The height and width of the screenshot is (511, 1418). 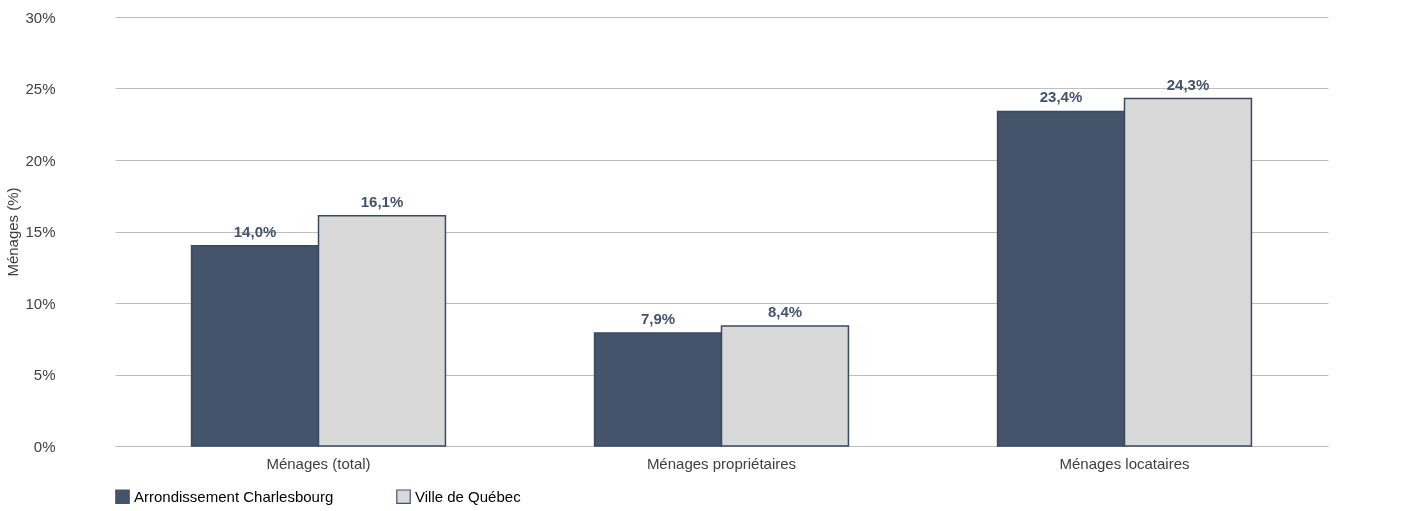 What do you see at coordinates (40, 17) in the screenshot?
I see `y-tick-label: 30%` at bounding box center [40, 17].